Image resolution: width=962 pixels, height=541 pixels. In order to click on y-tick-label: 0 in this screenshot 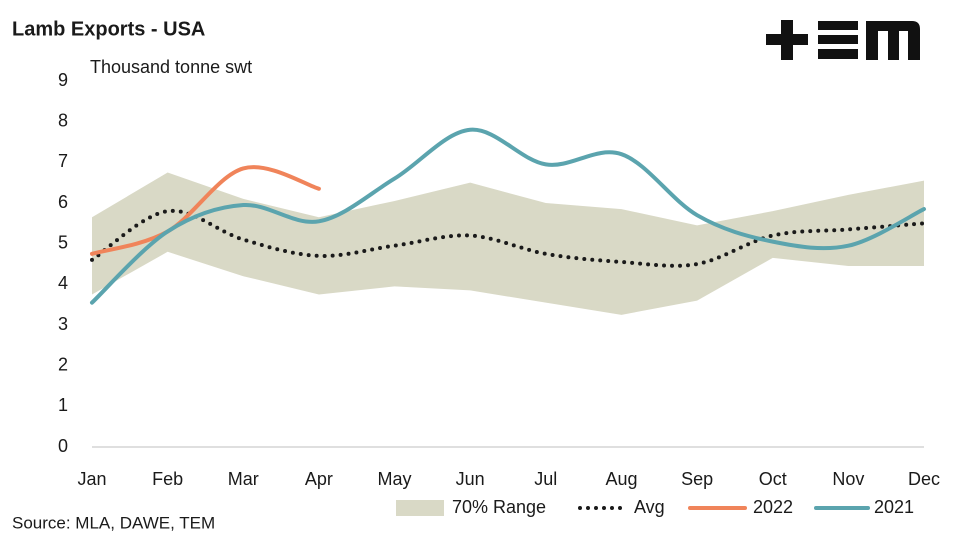, I will do `click(63, 446)`.